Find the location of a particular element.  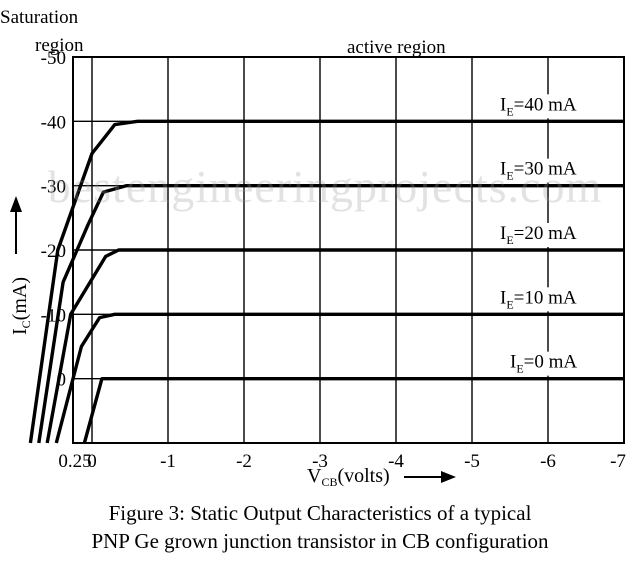

watermark-text: bestengineeringprojects.com is located at coordinates (325, 186).